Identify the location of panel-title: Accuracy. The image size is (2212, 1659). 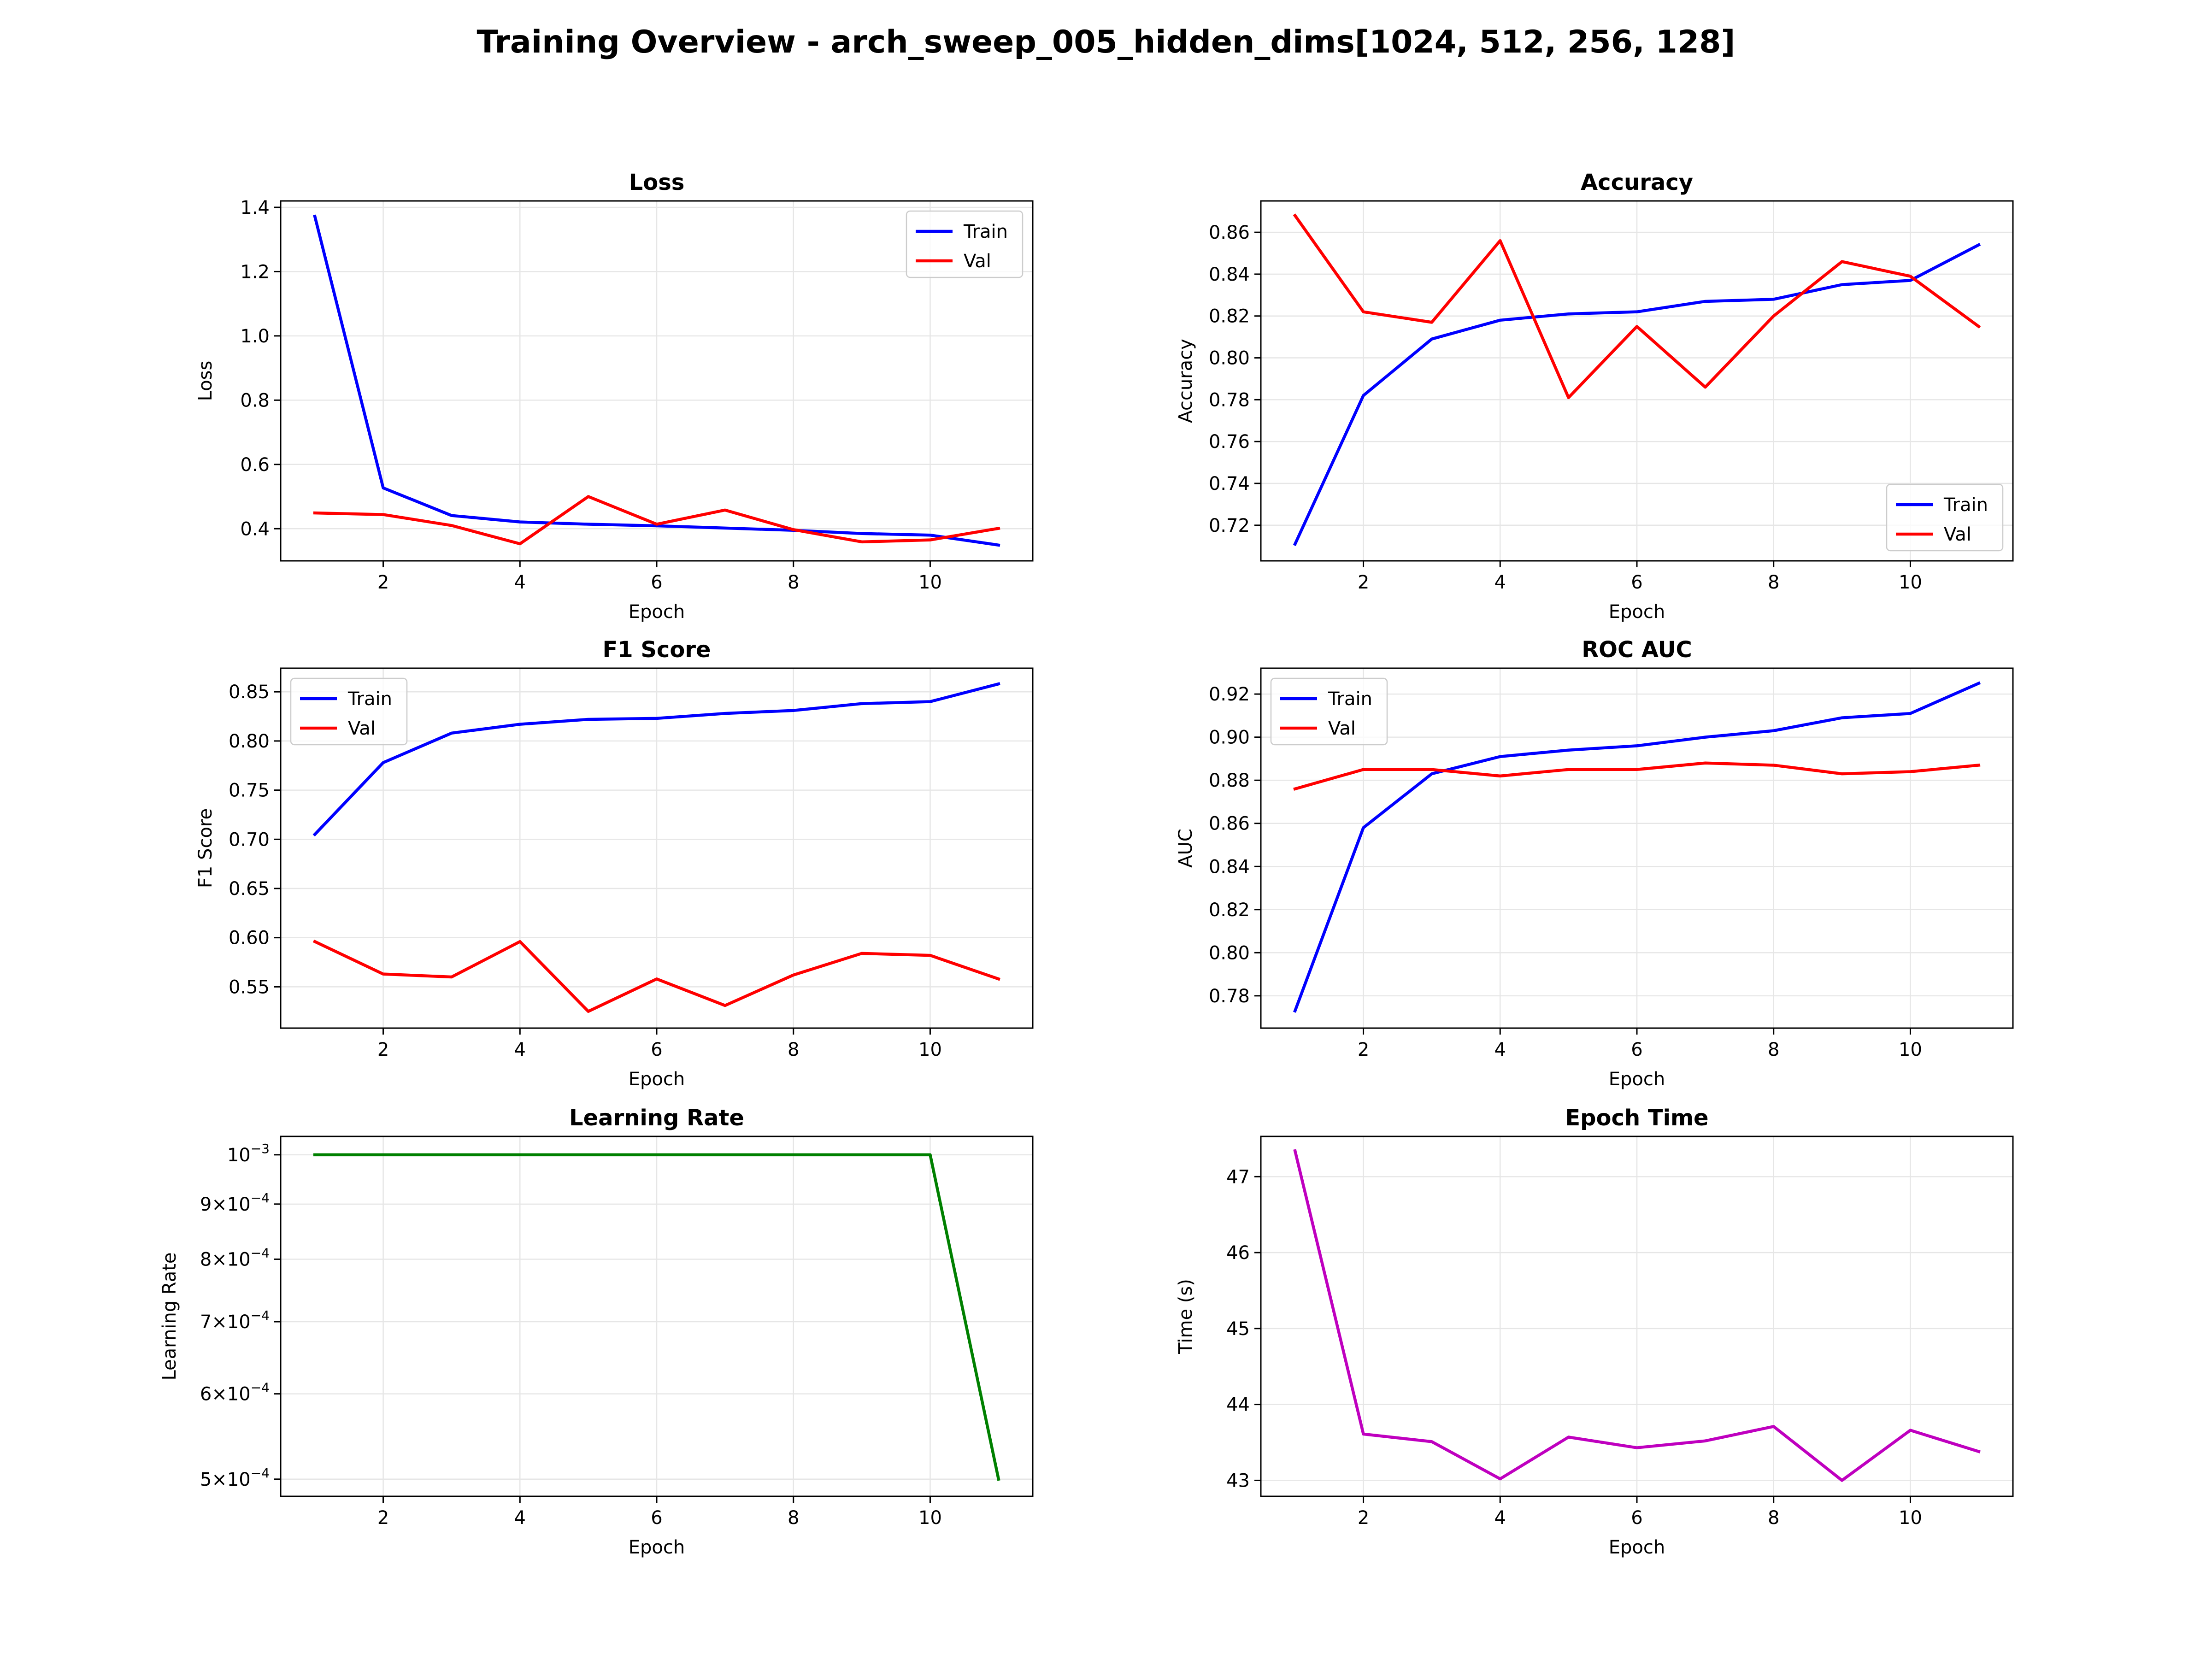
(1637, 182).